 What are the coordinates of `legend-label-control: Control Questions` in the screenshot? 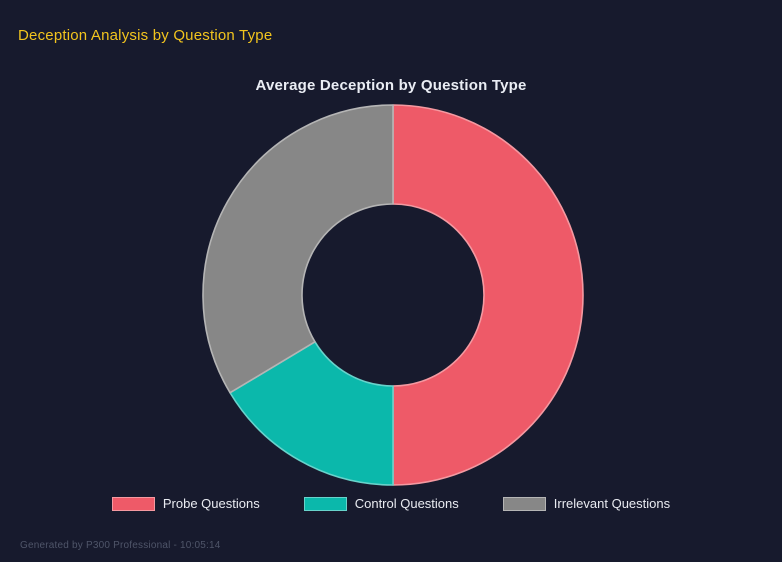 It's located at (406, 503).